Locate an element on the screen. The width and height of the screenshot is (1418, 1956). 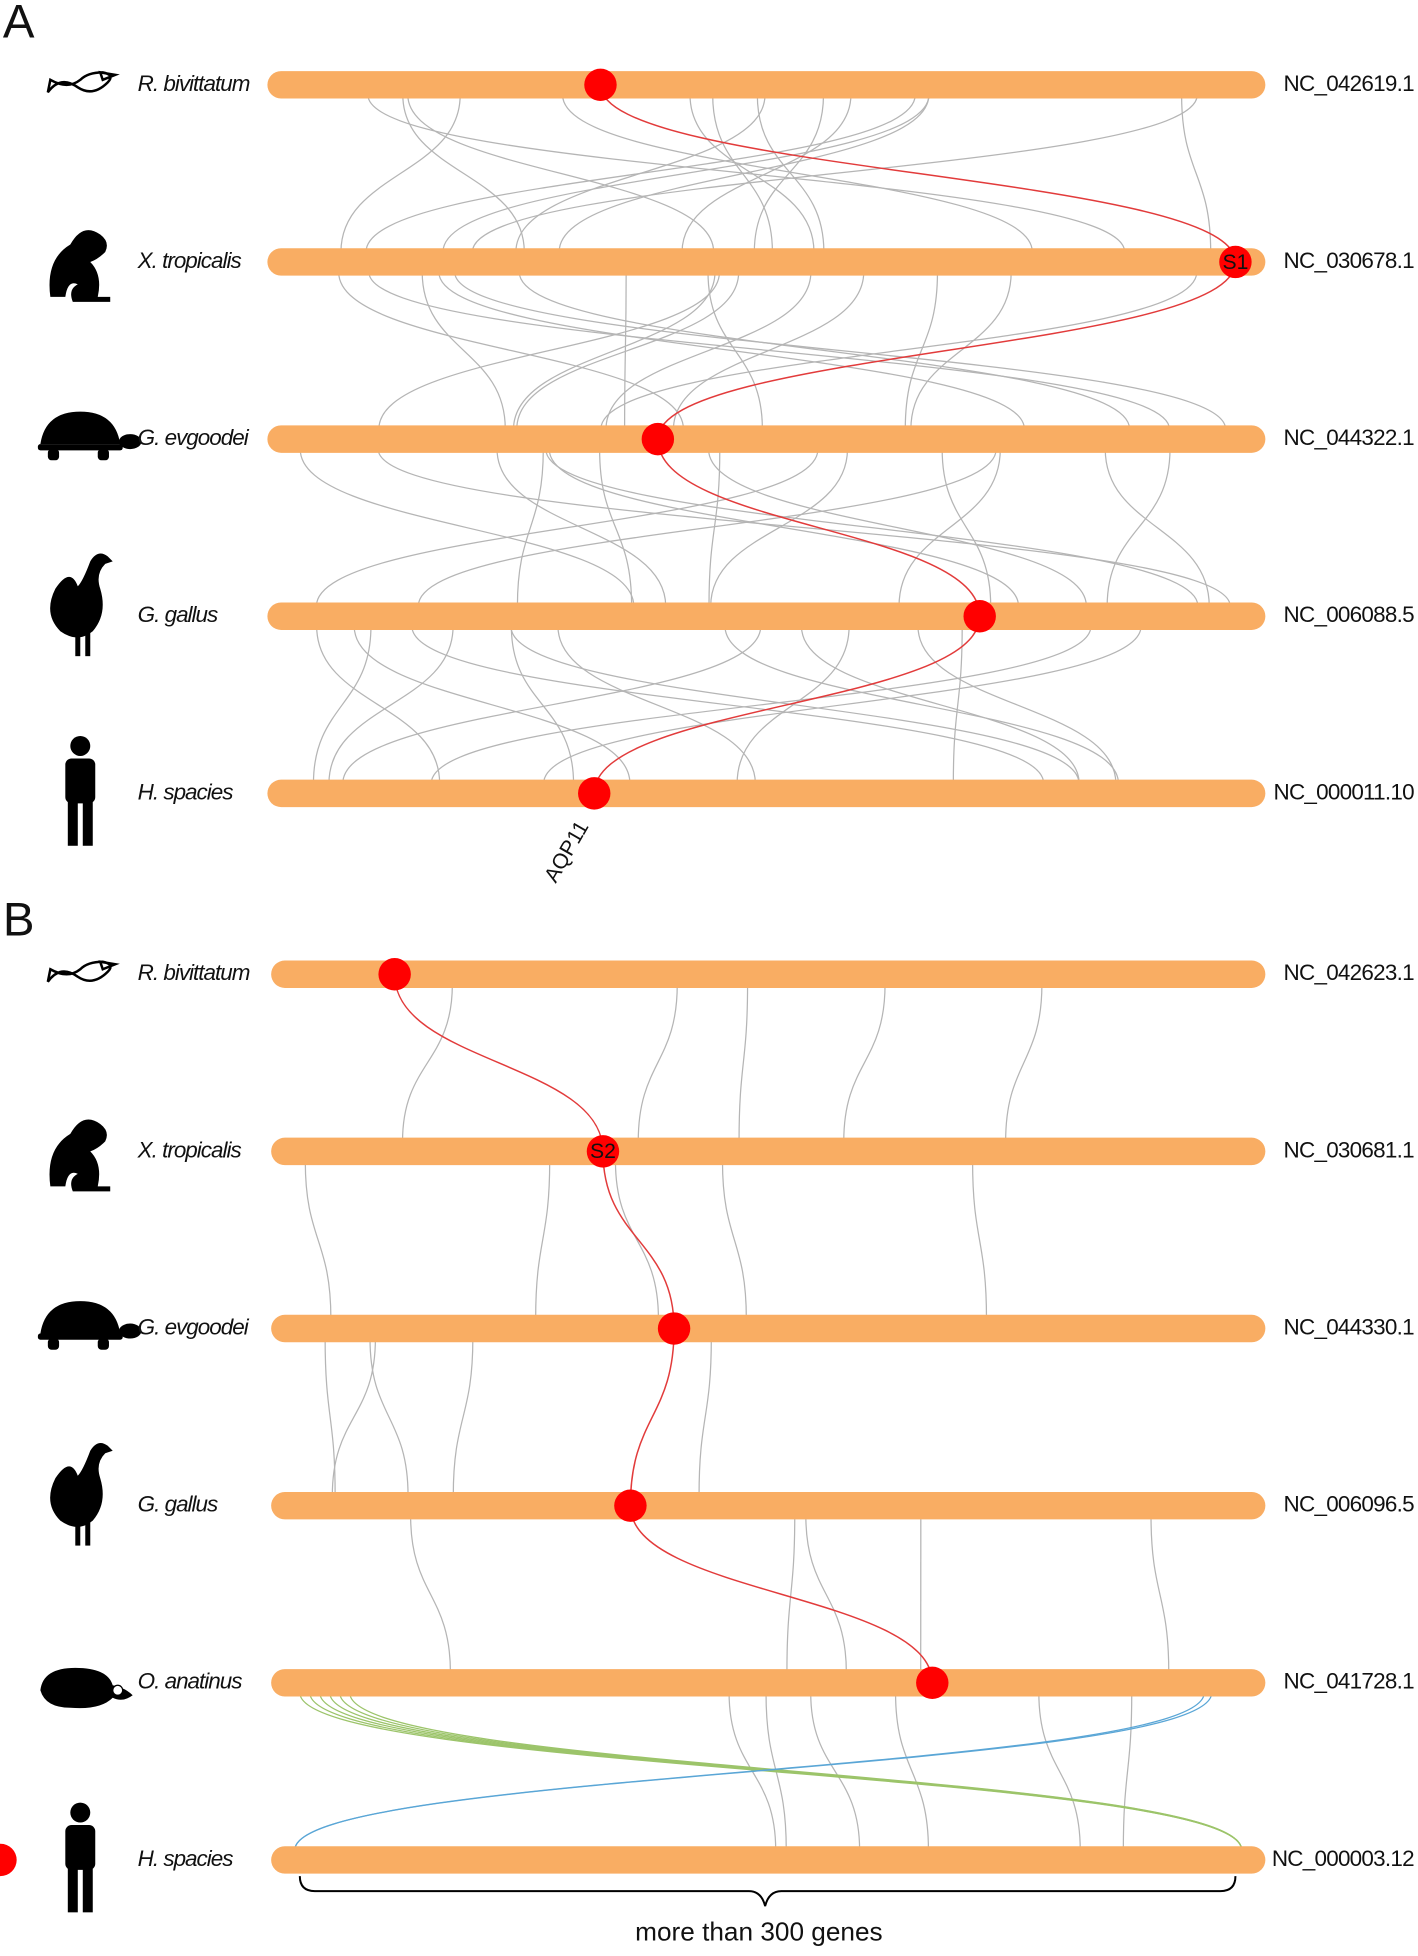
accession: NC_030681.1 is located at coordinates (1349, 1149).